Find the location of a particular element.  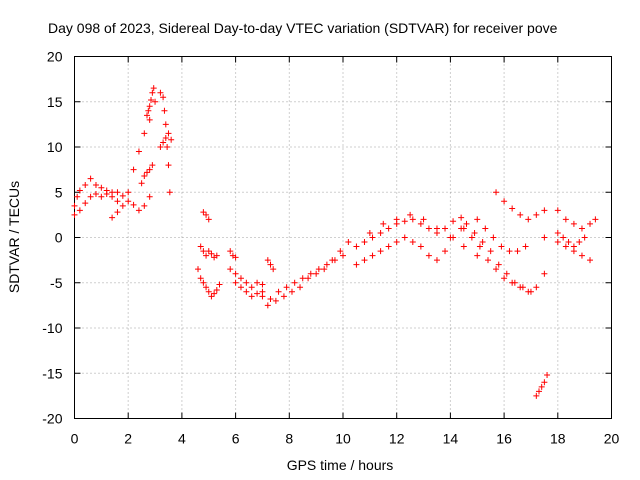

y-tick-label: -20 is located at coordinates (52, 419).